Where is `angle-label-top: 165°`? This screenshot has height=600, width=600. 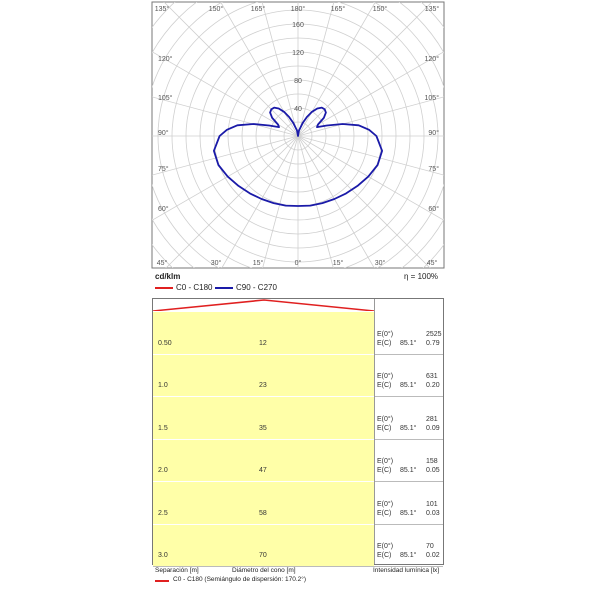 angle-label-top: 165° is located at coordinates (338, 9).